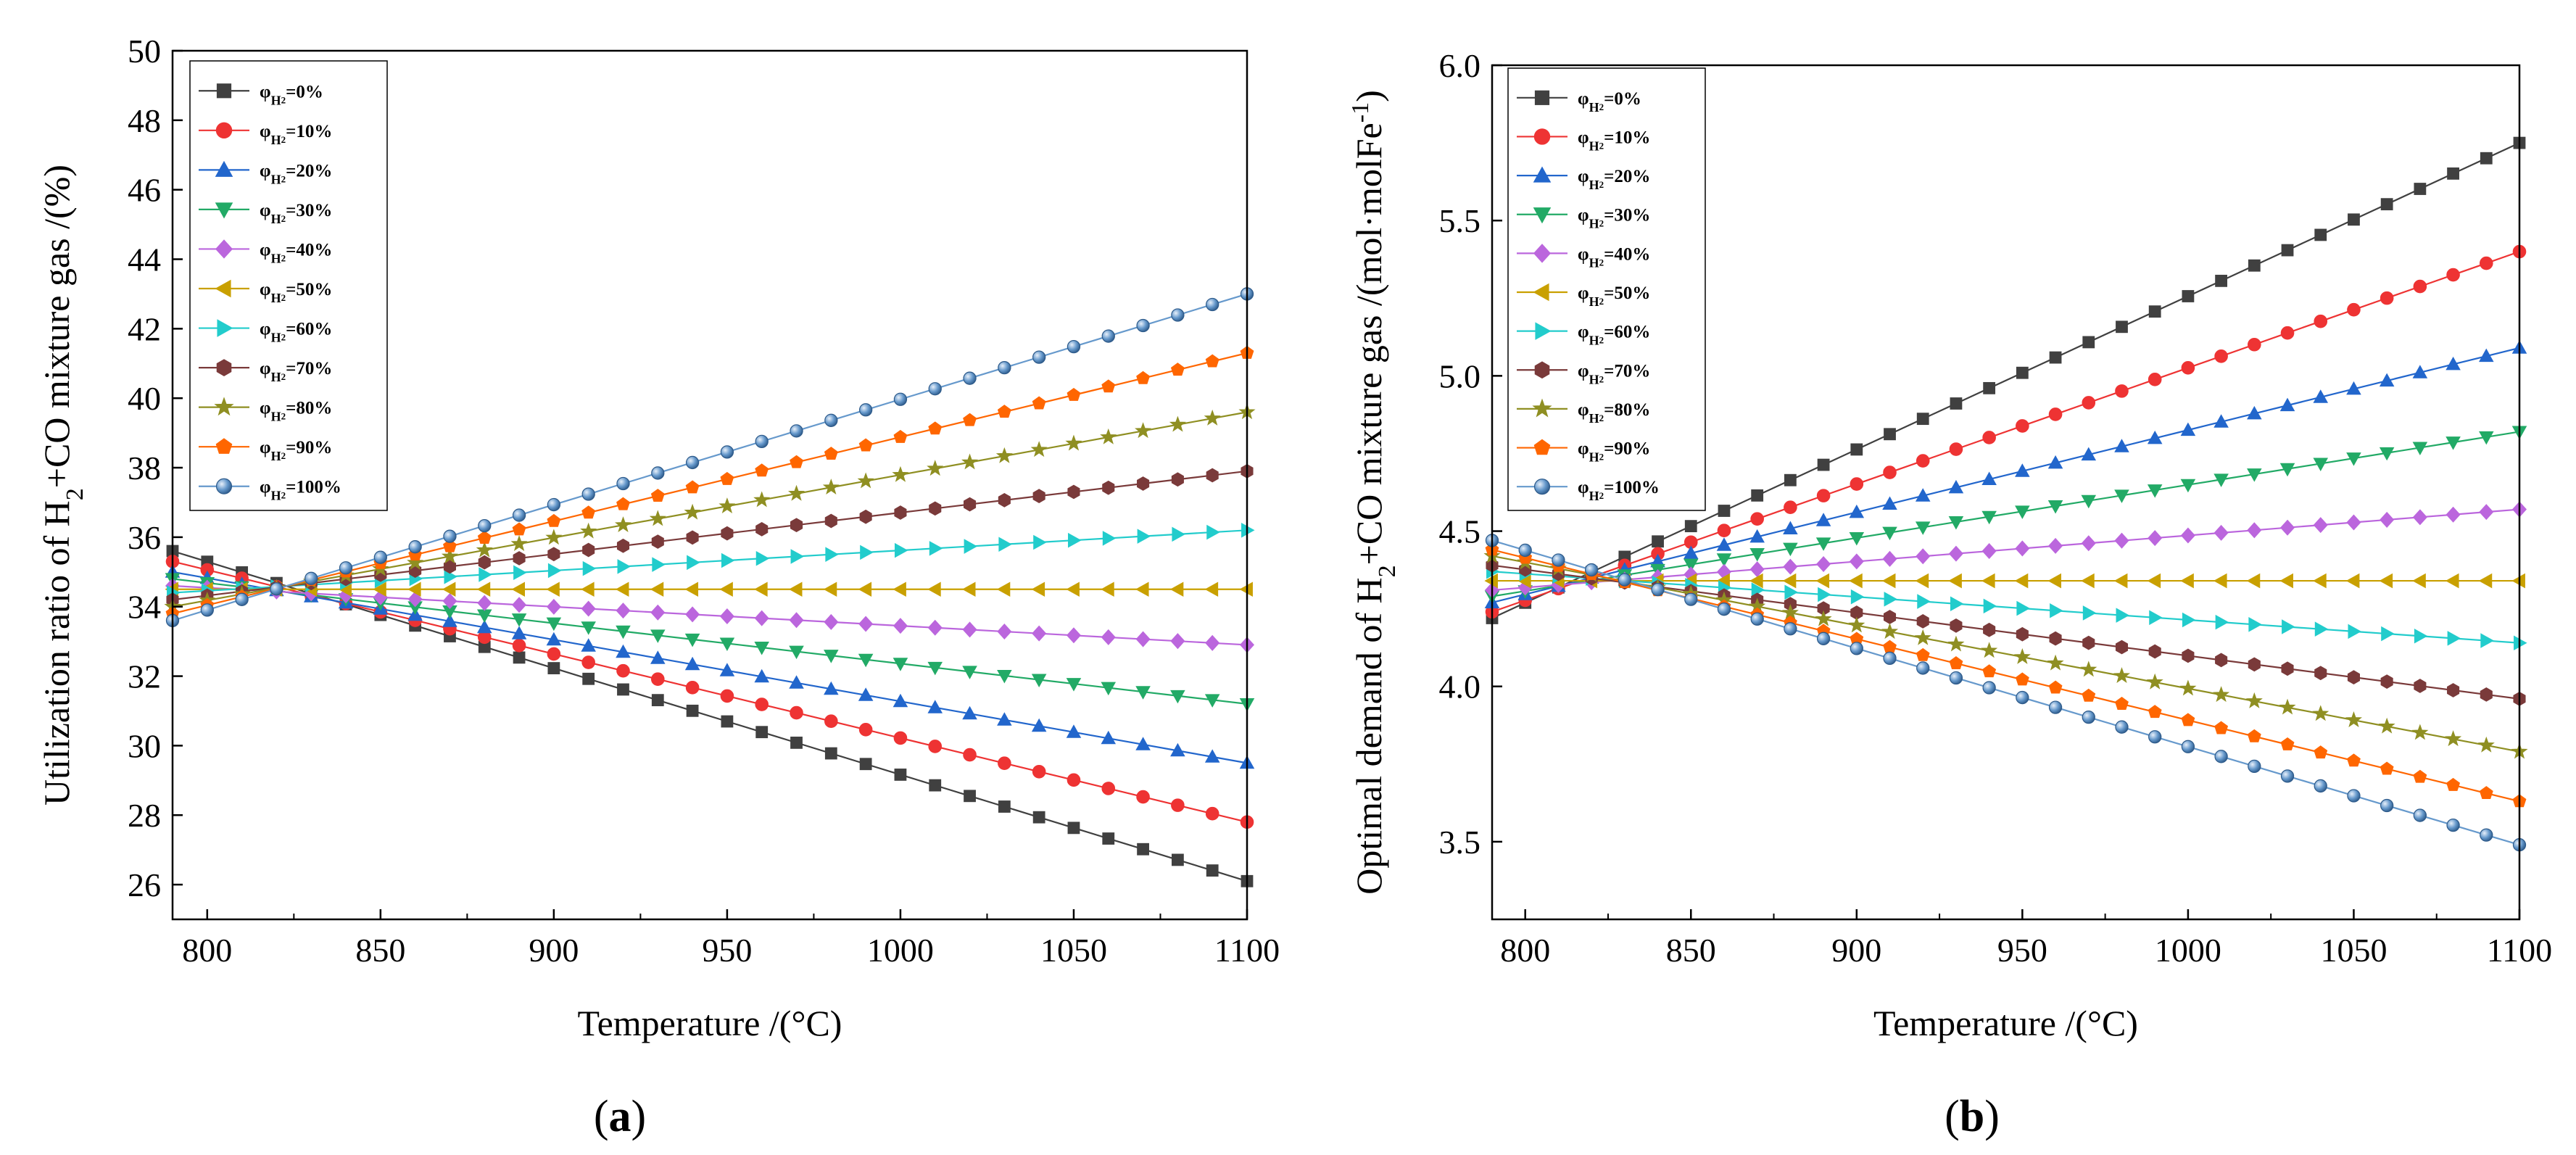 This screenshot has height=1155, width=2576. Describe the element at coordinates (1460, 531) in the screenshot. I see `y-tick-label: 4.5` at that location.